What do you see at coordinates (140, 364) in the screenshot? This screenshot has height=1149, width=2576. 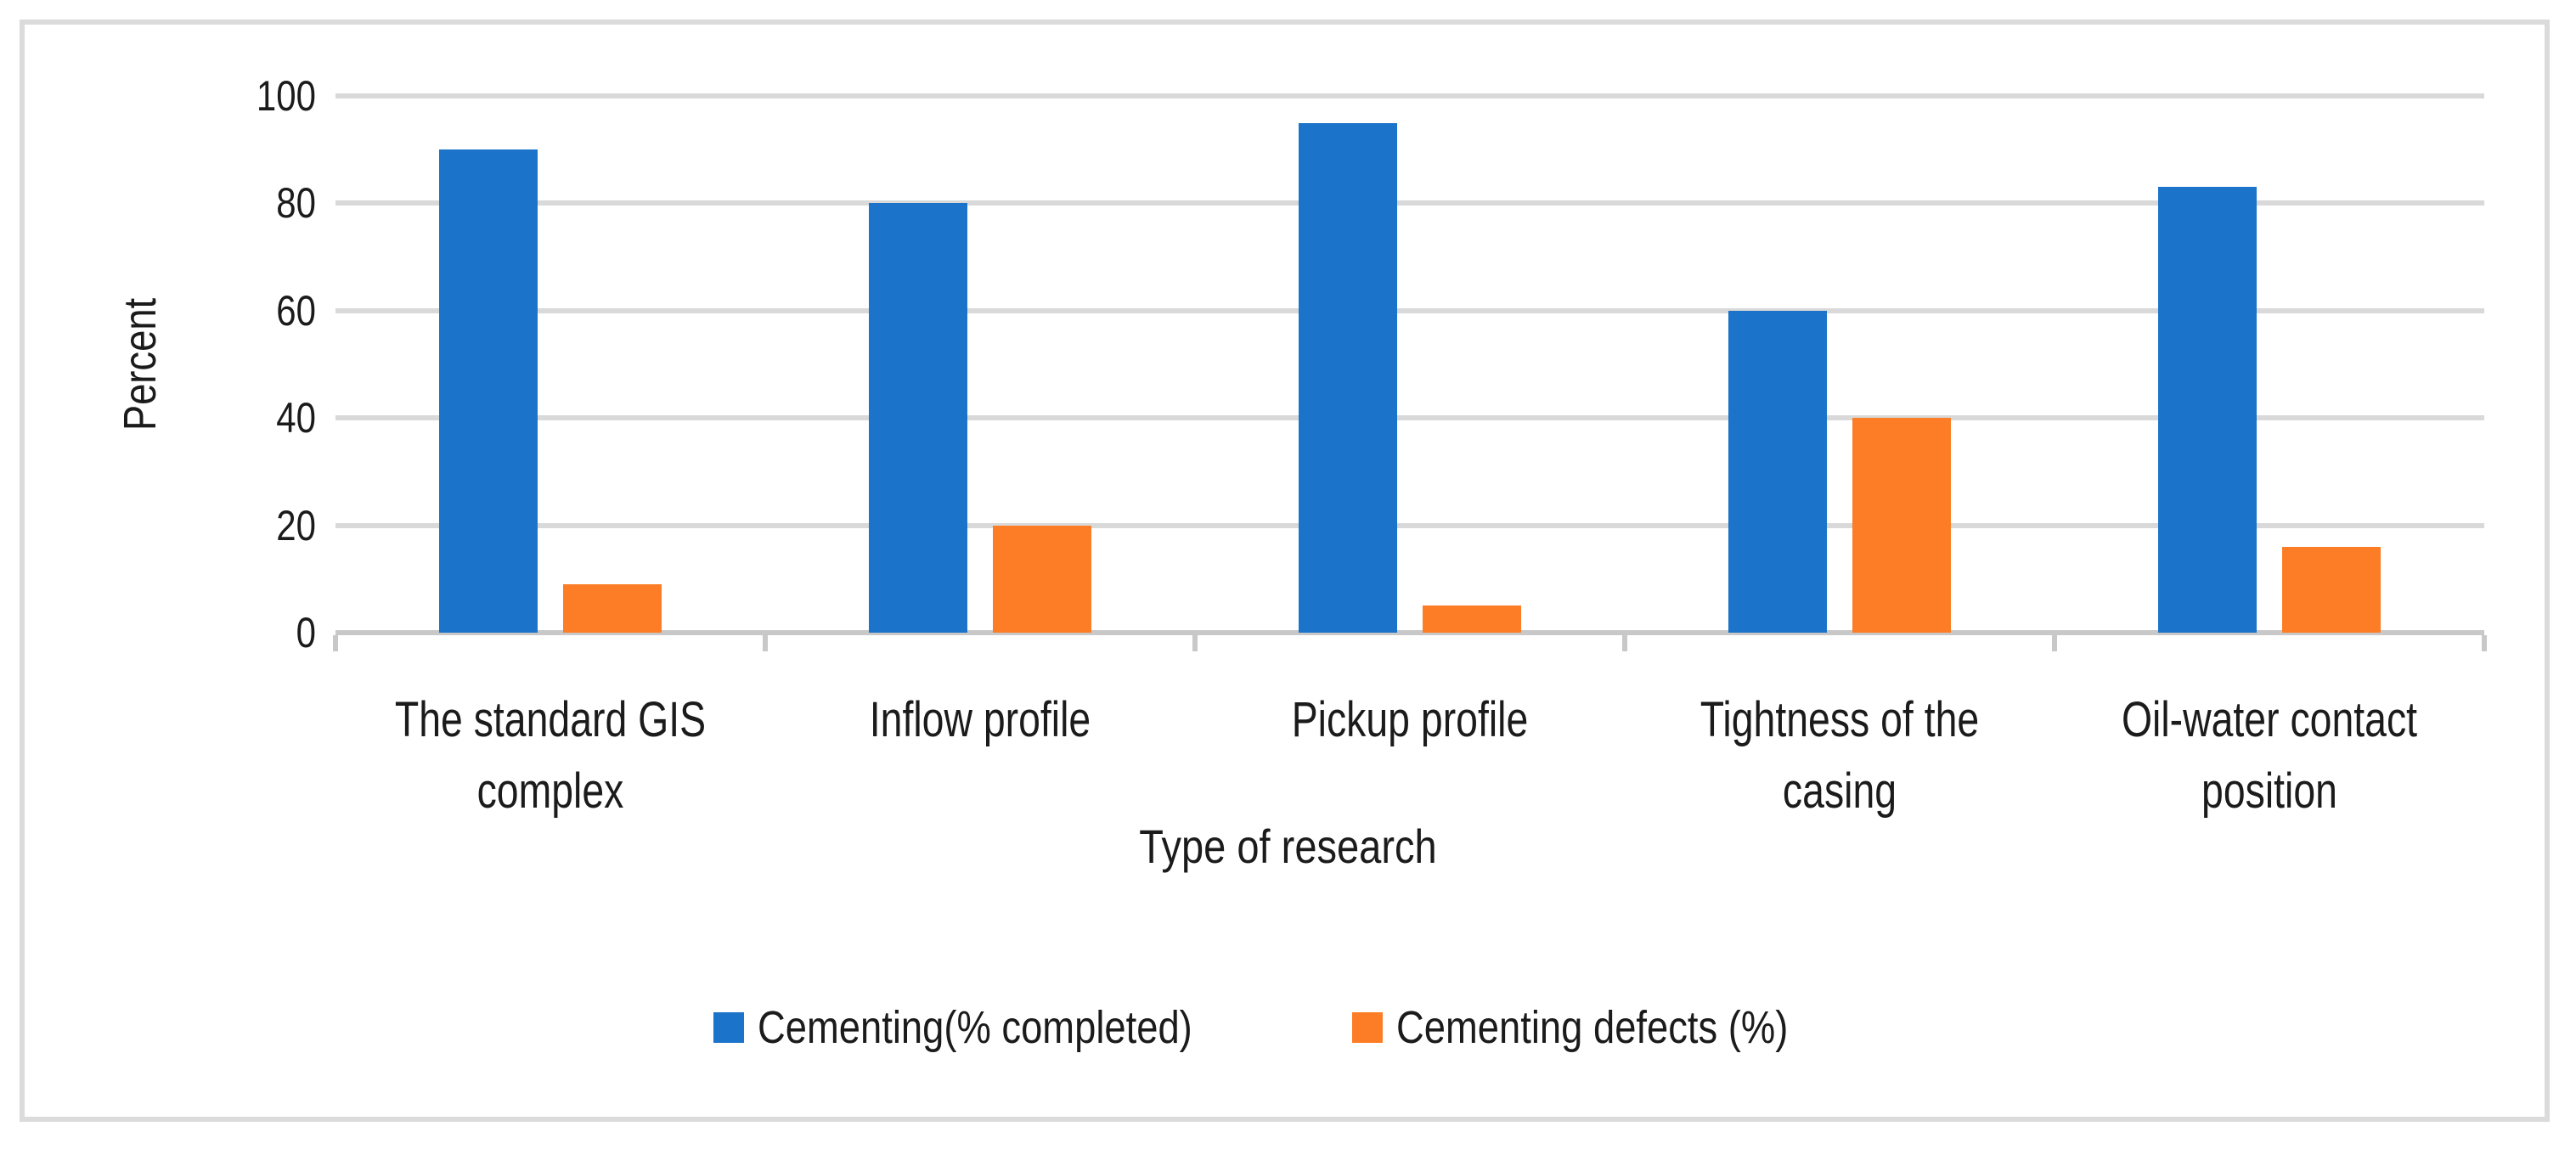 I see `y-axis-title: Percent` at bounding box center [140, 364].